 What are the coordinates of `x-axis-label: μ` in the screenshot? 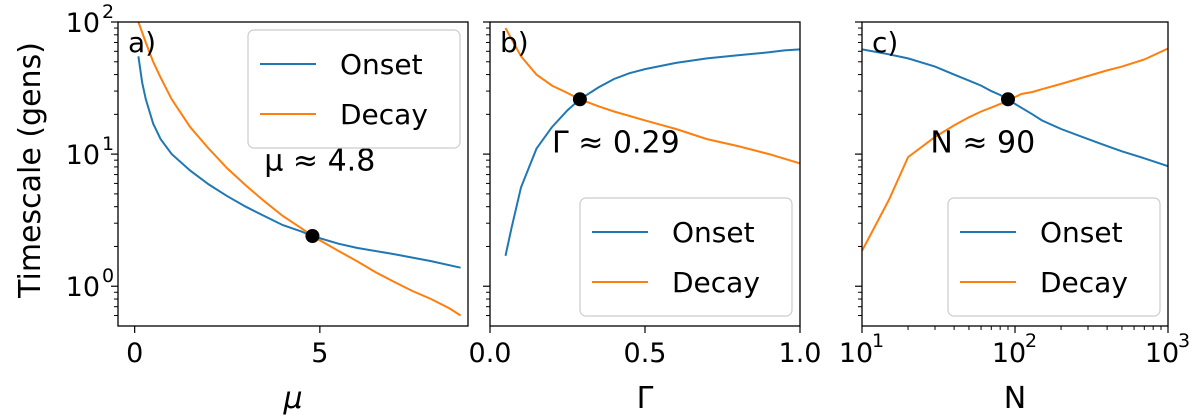 It's located at (292, 398).